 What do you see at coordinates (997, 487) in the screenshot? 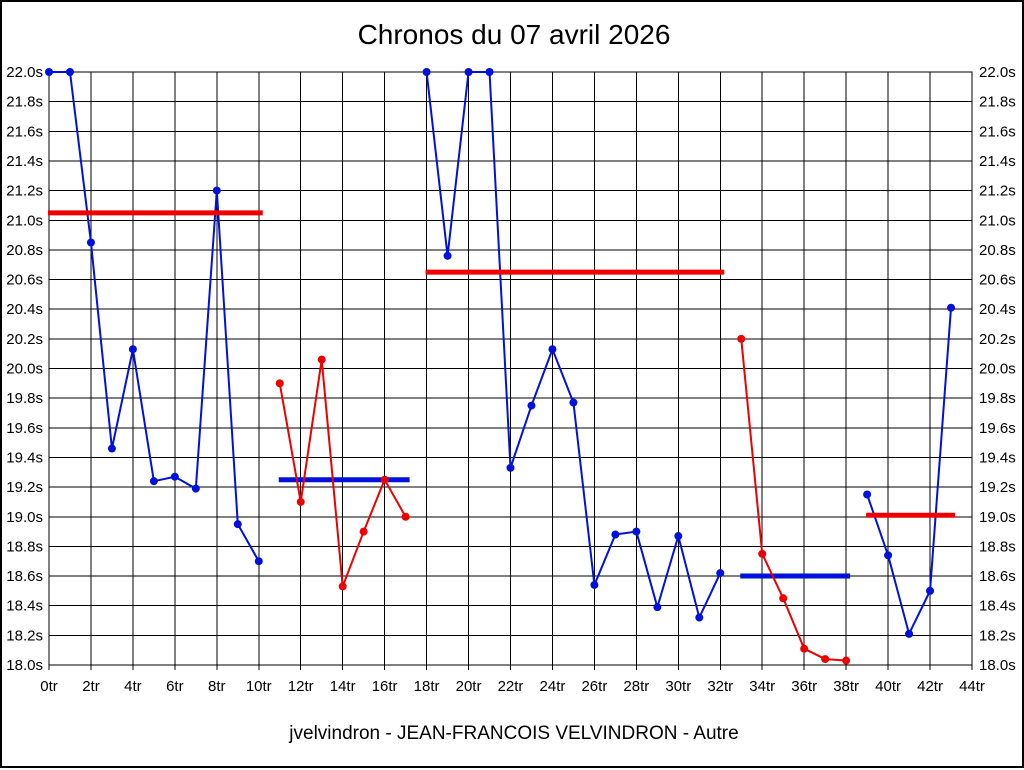
I see `y-tick-label-right: 19.2s` at bounding box center [997, 487].